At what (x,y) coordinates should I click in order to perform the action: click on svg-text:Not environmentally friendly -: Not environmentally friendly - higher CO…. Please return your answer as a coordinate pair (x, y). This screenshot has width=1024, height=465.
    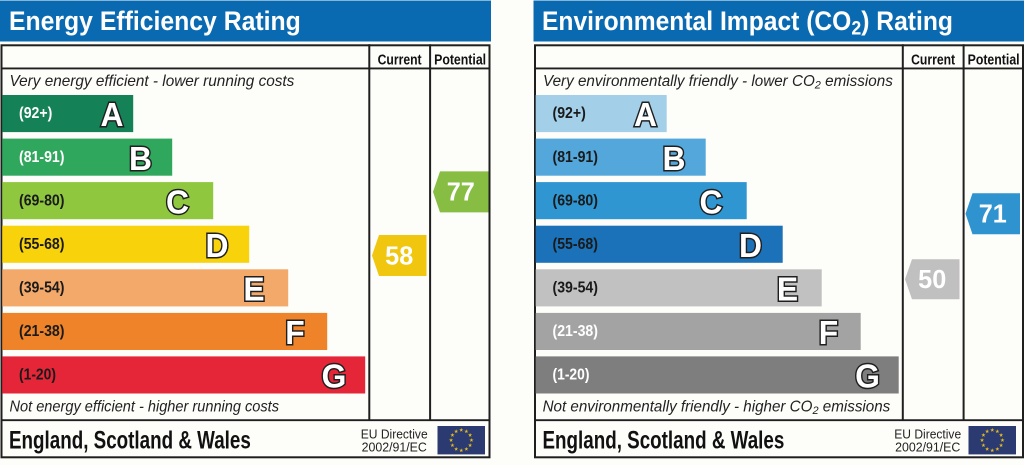
    Looking at the image, I should click on (717, 407).